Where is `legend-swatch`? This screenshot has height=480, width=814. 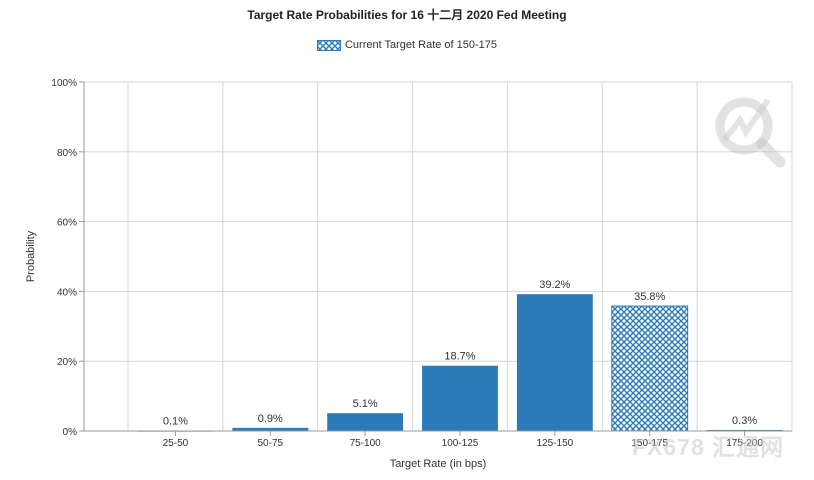 legend-swatch is located at coordinates (328, 45).